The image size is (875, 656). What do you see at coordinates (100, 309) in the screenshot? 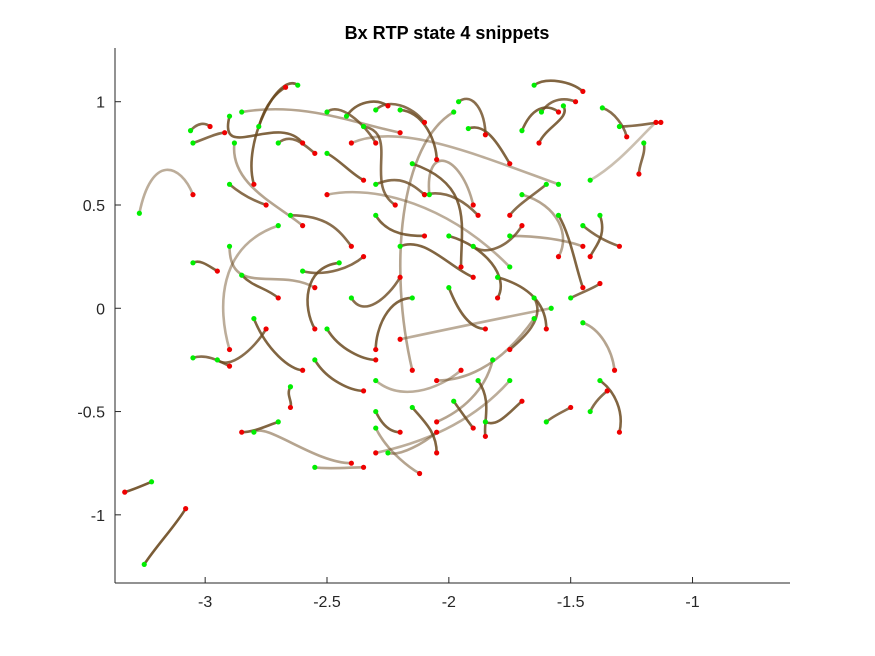
I see `y-tick-label: 0` at bounding box center [100, 309].